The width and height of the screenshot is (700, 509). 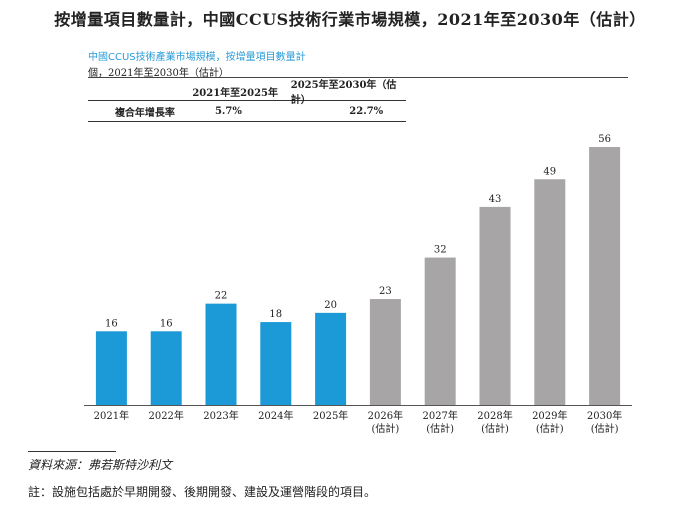 I want to click on page-title: 按增量項目數量計，中國CCUS技術行業市場規模，2021年至2030年（估計）, so click(x=350, y=19).